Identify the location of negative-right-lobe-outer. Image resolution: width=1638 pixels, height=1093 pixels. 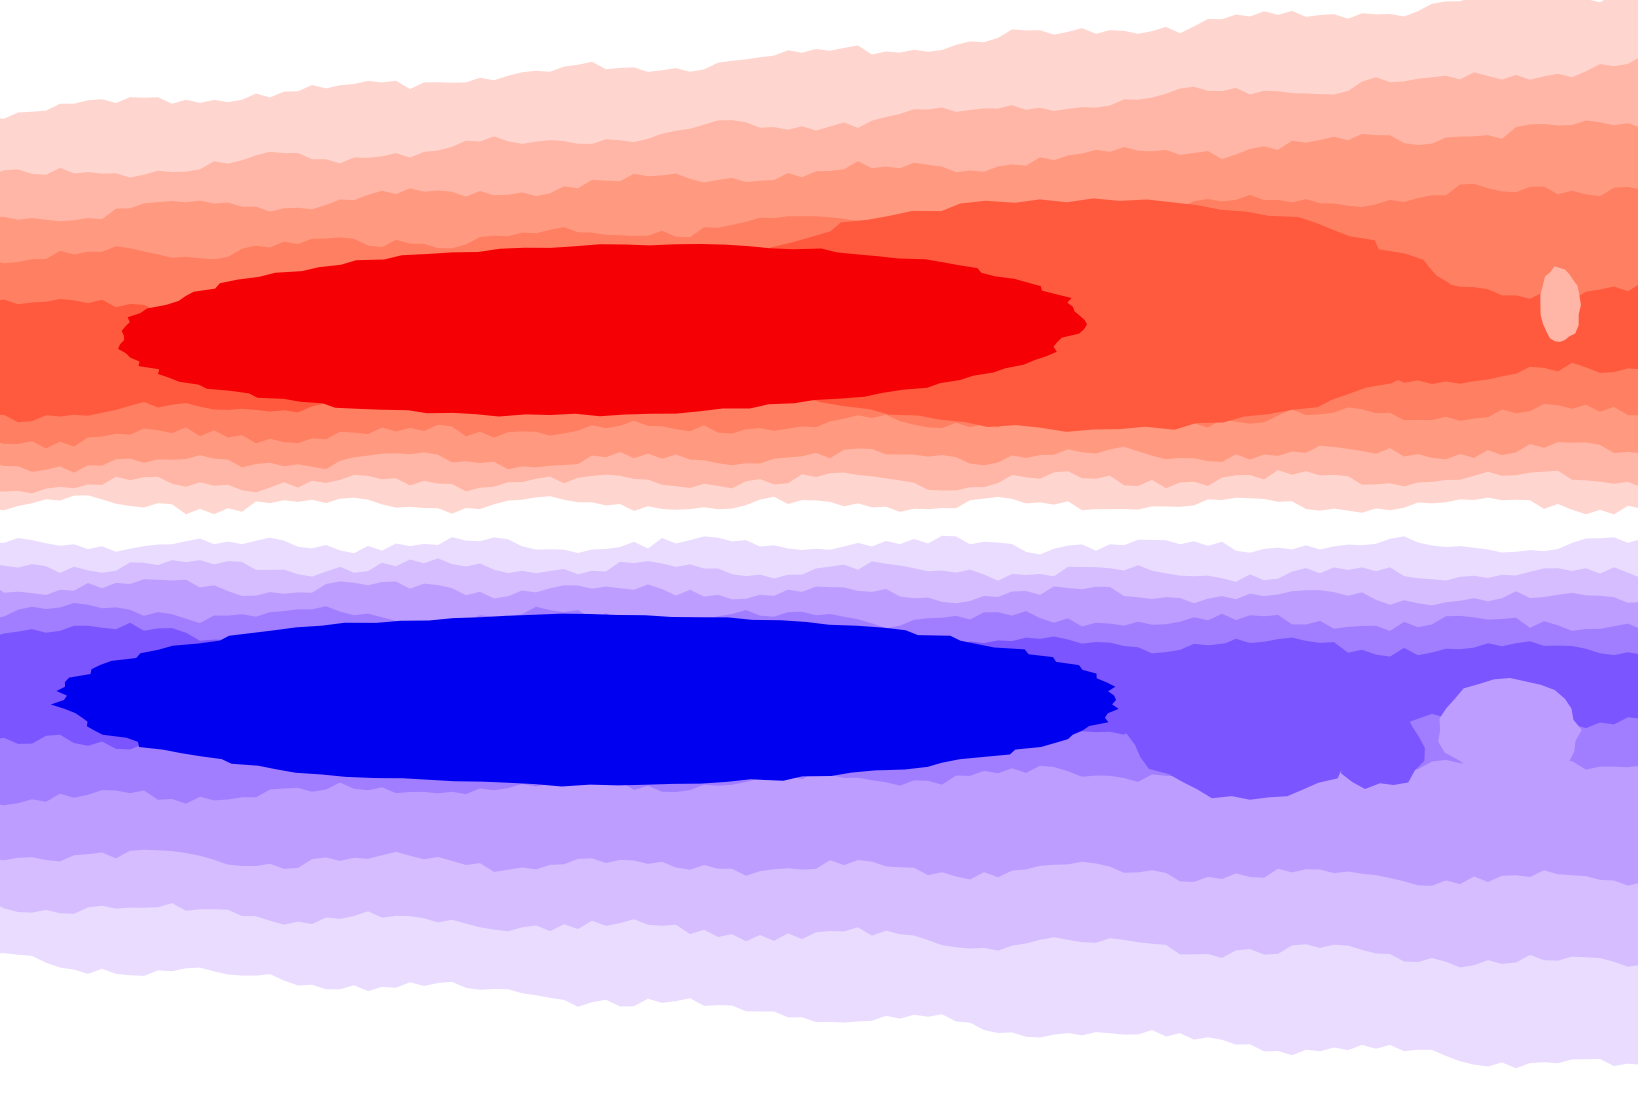
(1510, 730).